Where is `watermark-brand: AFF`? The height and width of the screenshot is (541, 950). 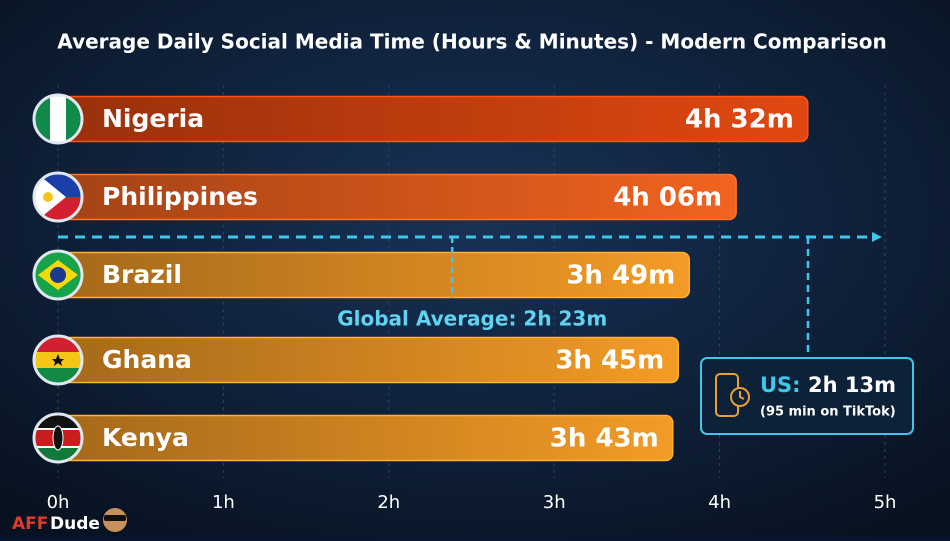
watermark-brand: AFF is located at coordinates (30, 524).